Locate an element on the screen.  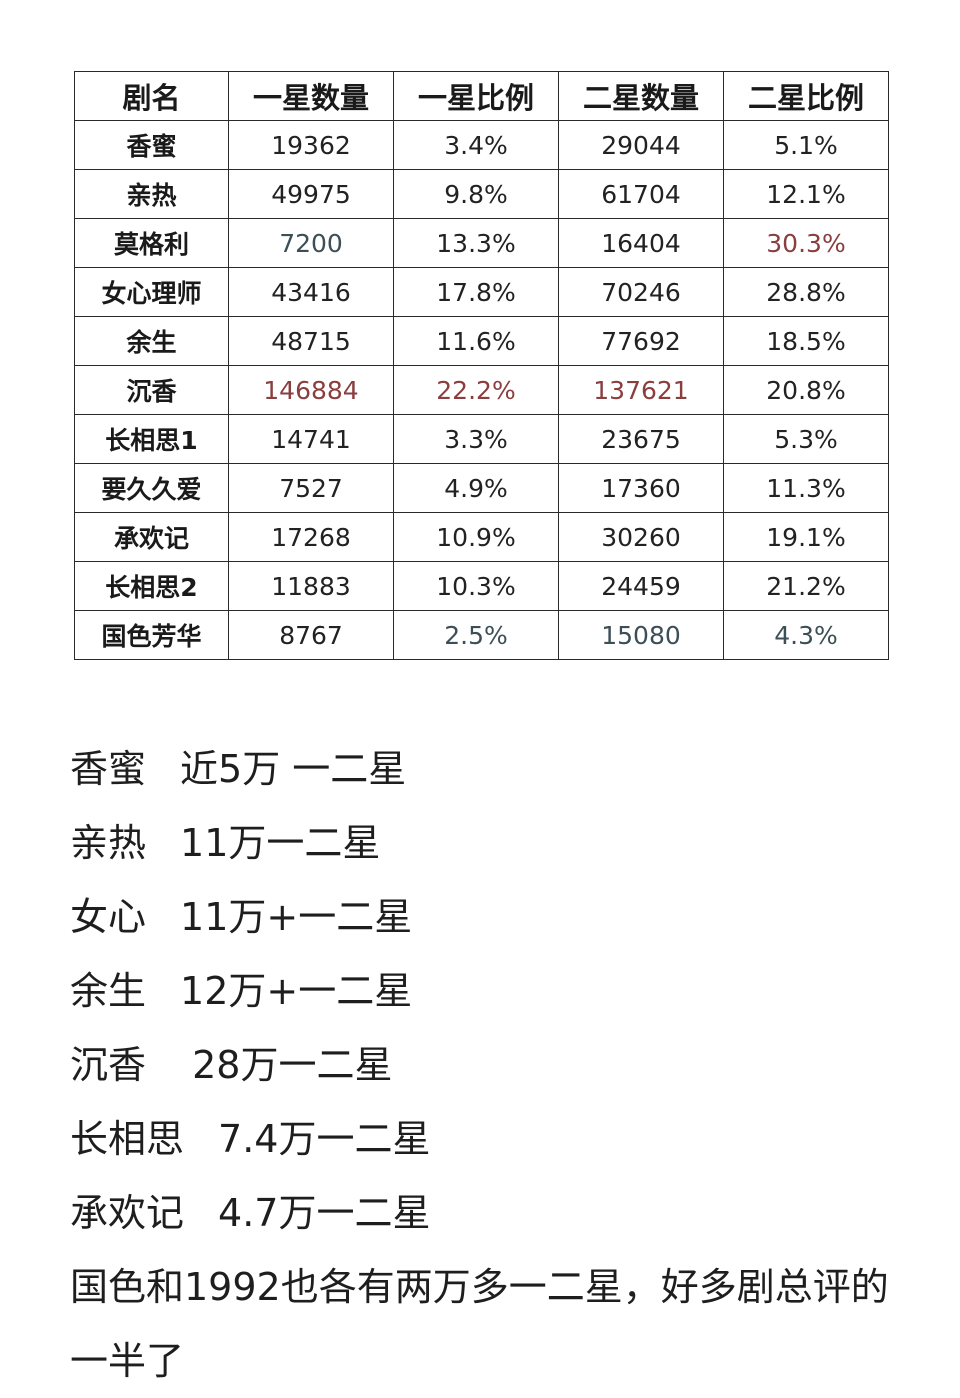
note-line: 长相思 7.4万一二星 is located at coordinates (490, 1139).